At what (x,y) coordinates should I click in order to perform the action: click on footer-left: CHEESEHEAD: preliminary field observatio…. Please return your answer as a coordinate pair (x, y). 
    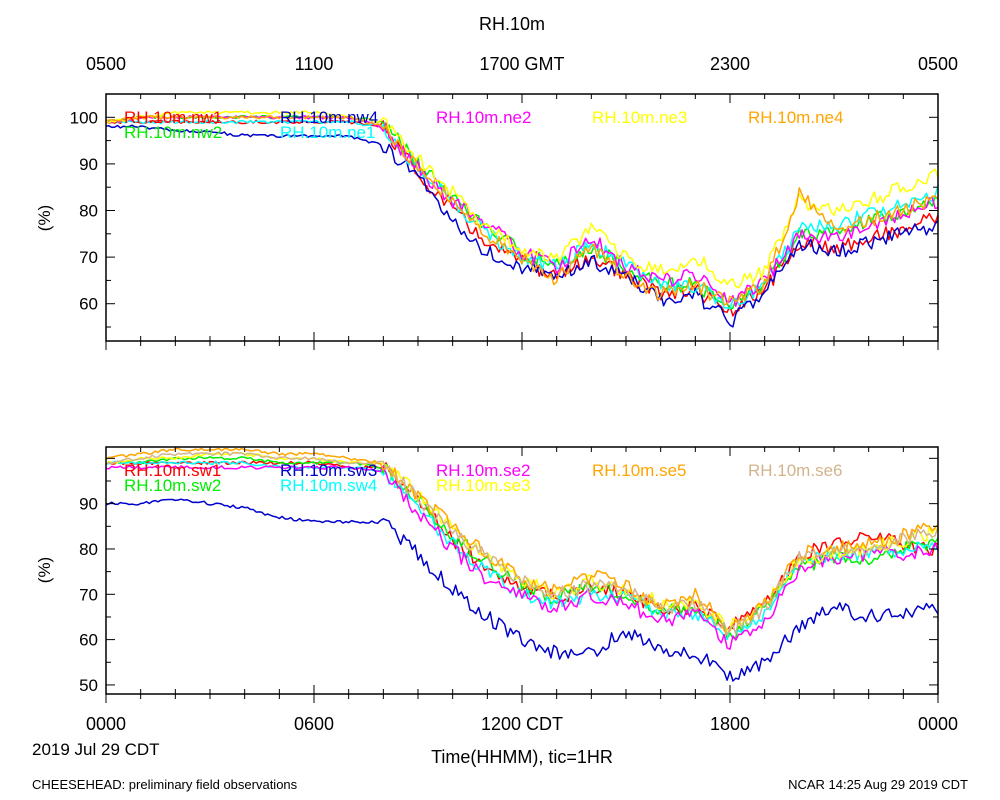
    Looking at the image, I should click on (165, 784).